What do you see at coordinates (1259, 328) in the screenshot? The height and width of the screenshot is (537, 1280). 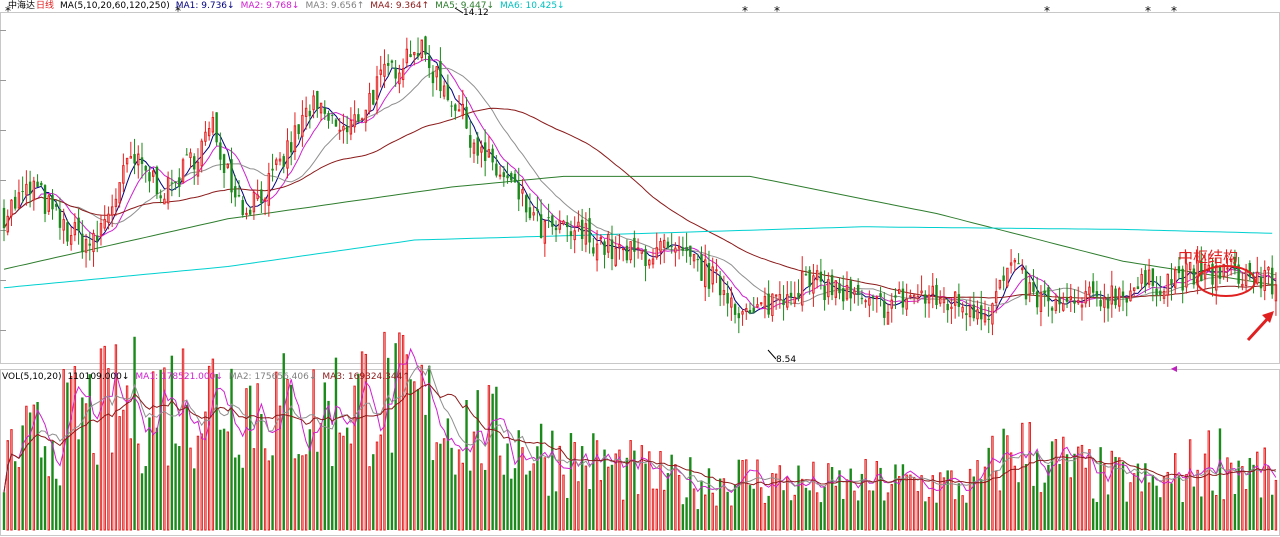 I see `arrow-shaft` at bounding box center [1259, 328].